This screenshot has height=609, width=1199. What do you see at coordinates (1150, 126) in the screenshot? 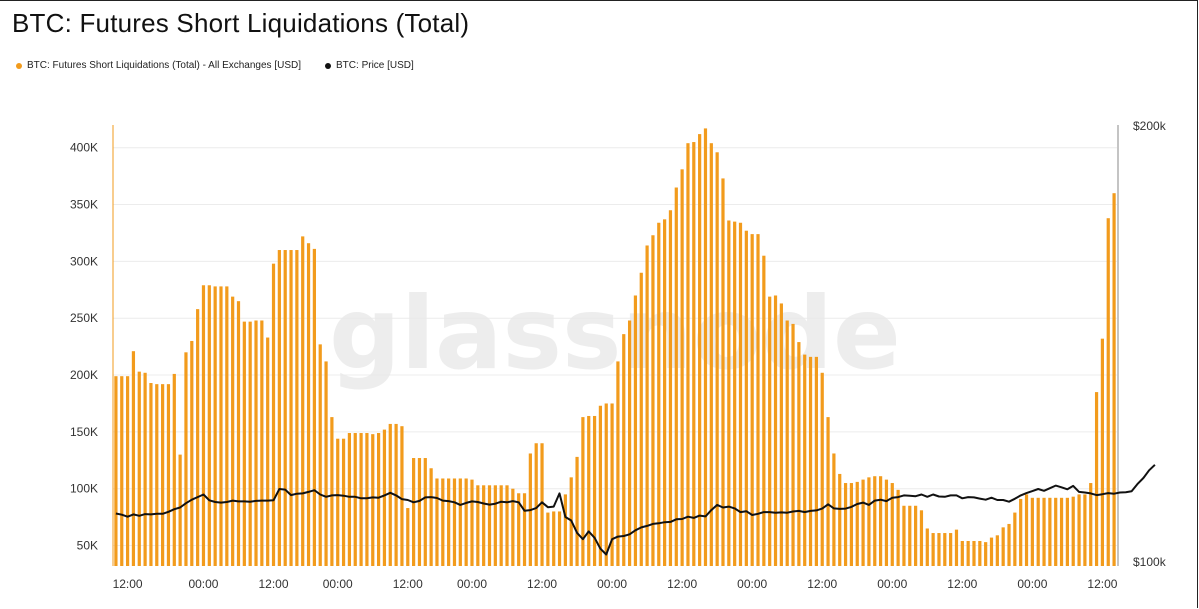
I see `right-tick-label: $200k` at bounding box center [1150, 126].